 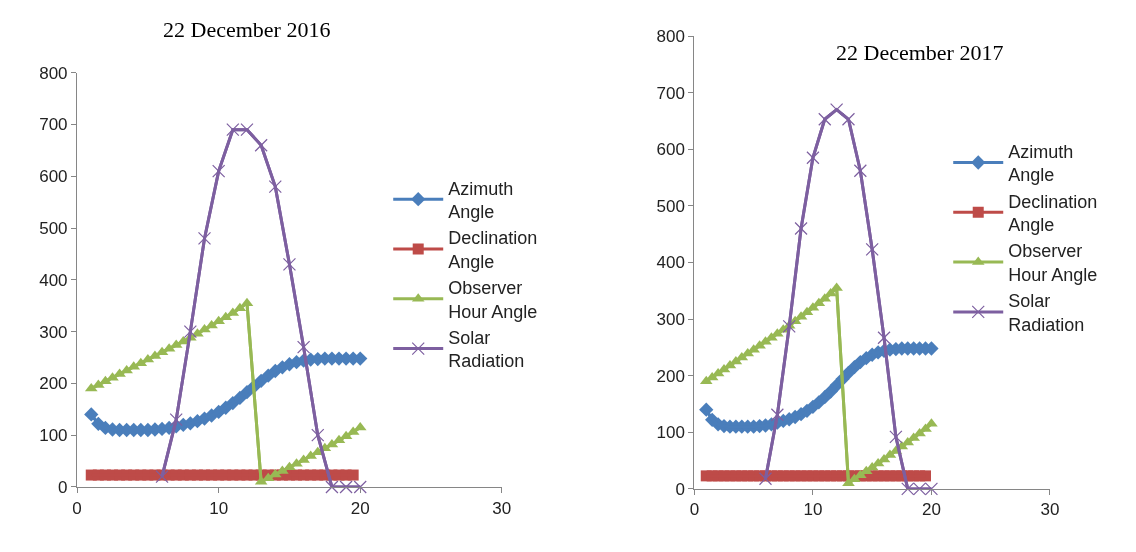 I want to click on chart-title: 22 December 2017, so click(x=920, y=52).